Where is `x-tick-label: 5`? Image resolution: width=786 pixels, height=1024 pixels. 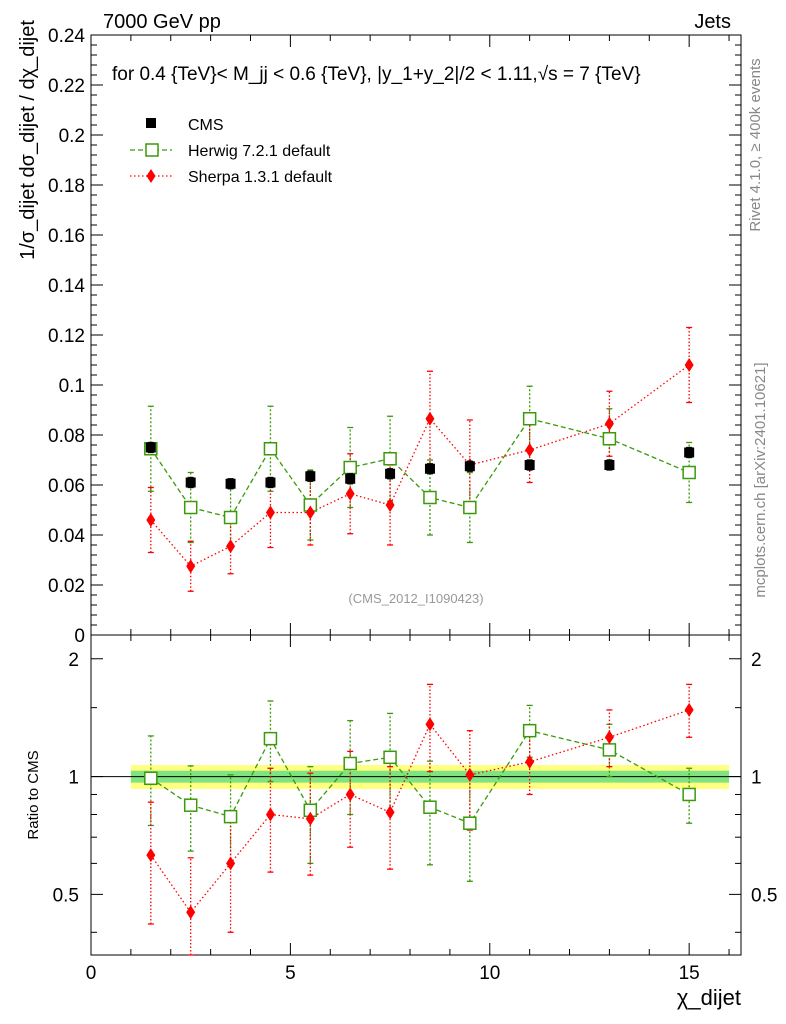 x-tick-label: 5 is located at coordinates (290, 973).